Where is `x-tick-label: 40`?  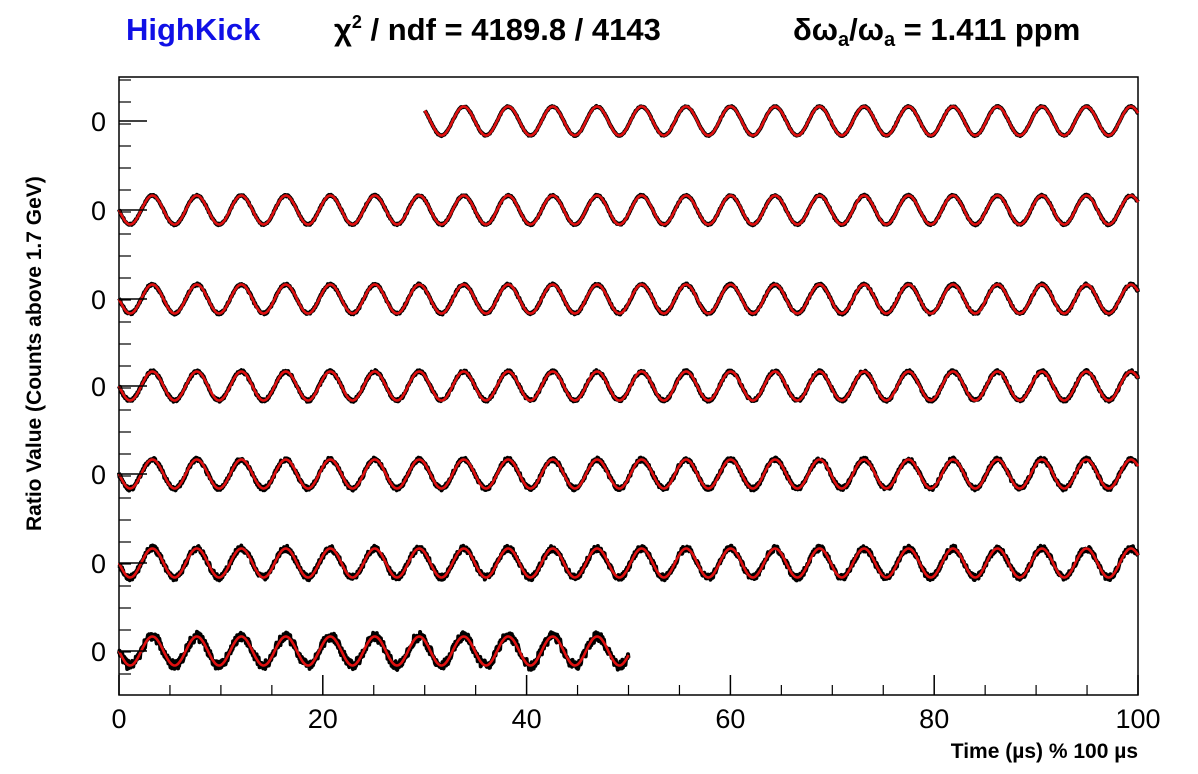 x-tick-label: 40 is located at coordinates (527, 719).